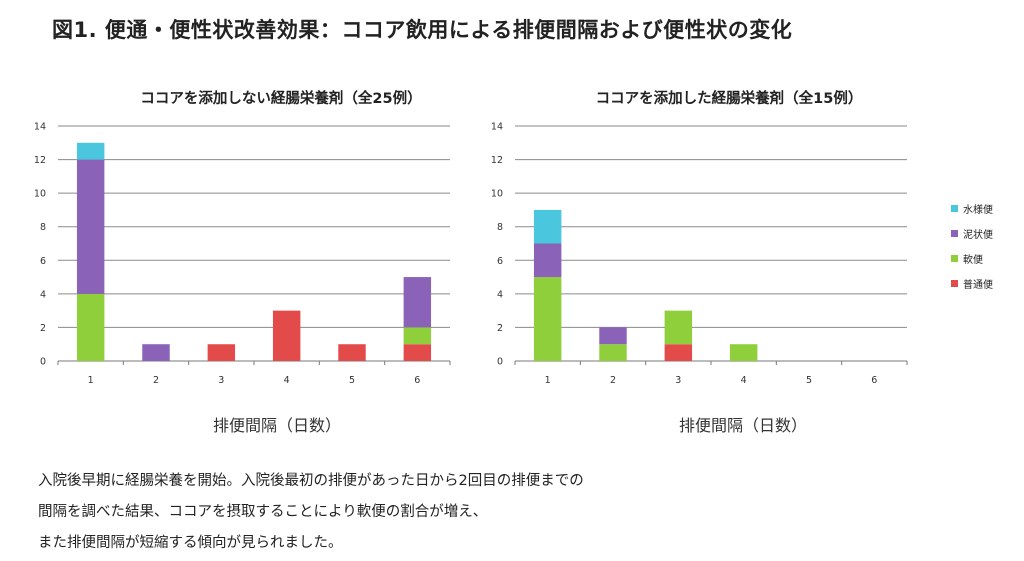 This screenshot has width=1024, height=561. What do you see at coordinates (311, 481) in the screenshot?
I see `caption-line-1: 入院後早期に経腸栄養を開始。入院後最初の排便があった日から2回目の排便までの` at bounding box center [311, 481].